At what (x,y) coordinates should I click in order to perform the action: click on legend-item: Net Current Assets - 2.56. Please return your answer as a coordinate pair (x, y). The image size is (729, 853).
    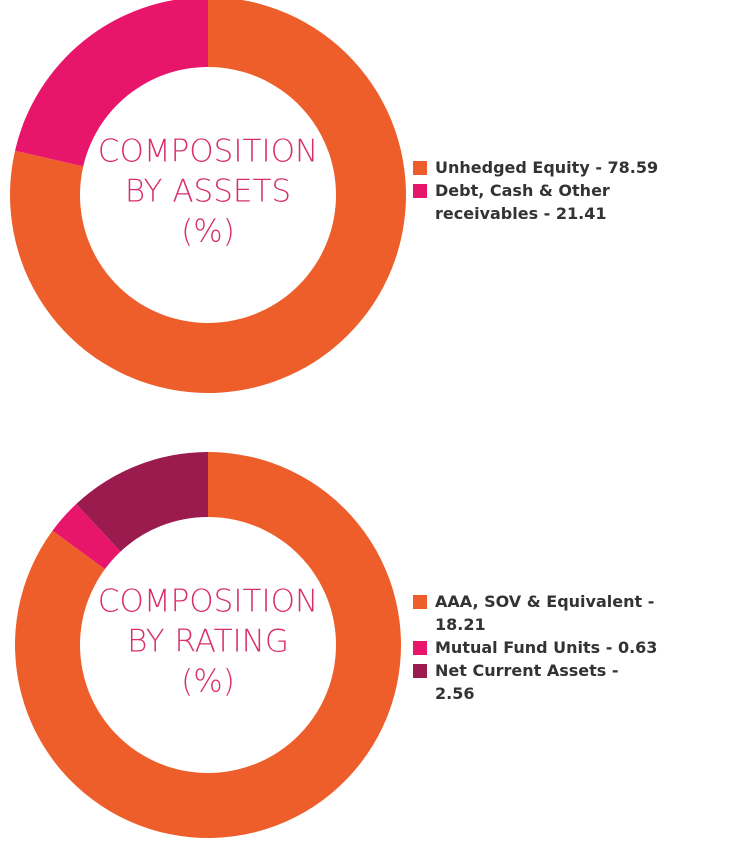
    Looking at the image, I should click on (535, 682).